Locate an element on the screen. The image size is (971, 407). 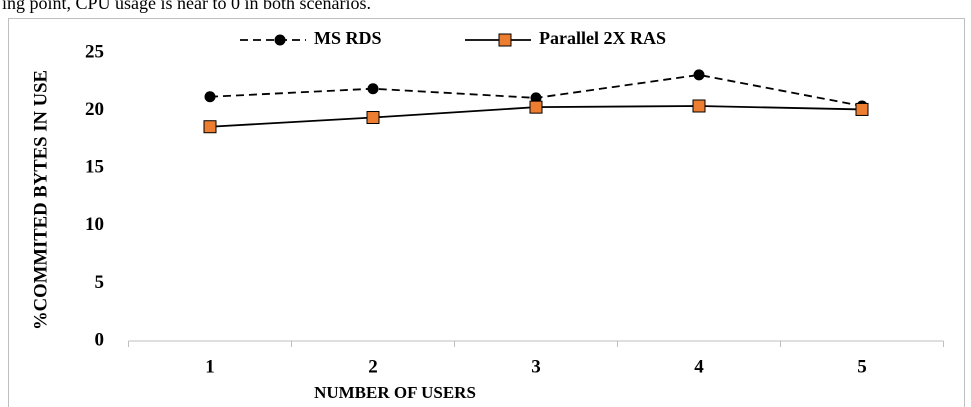
x-tick-label: 2 is located at coordinates (373, 366).